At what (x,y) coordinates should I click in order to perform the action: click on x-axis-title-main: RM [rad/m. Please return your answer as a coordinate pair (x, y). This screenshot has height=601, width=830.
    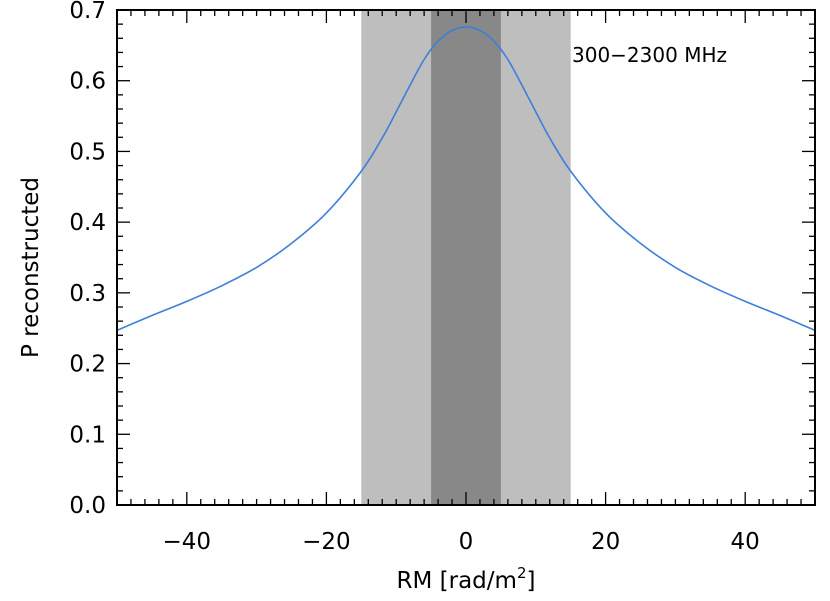
    Looking at the image, I should click on (457, 581).